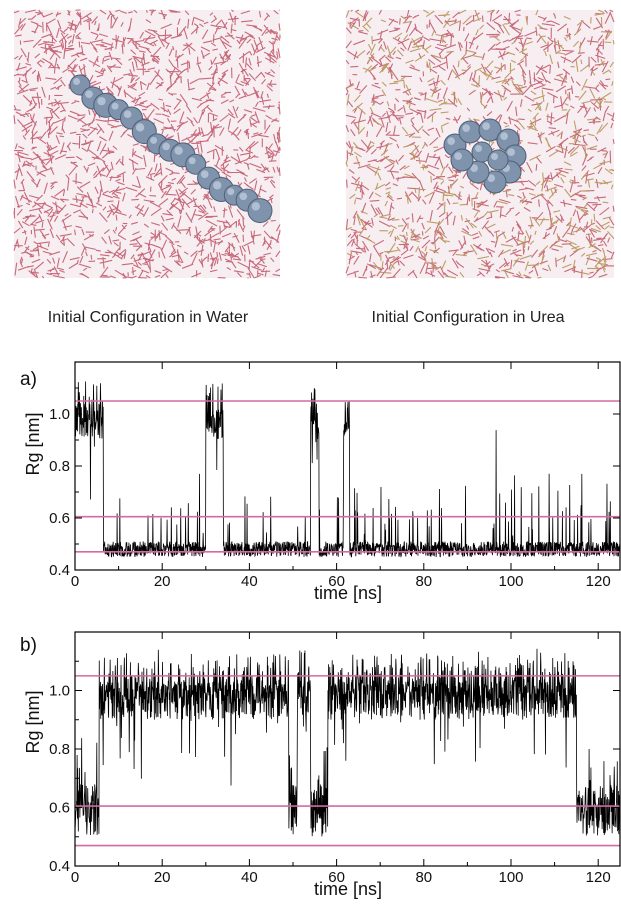  I want to click on x-axis-label-a: time [ns], so click(348, 593).